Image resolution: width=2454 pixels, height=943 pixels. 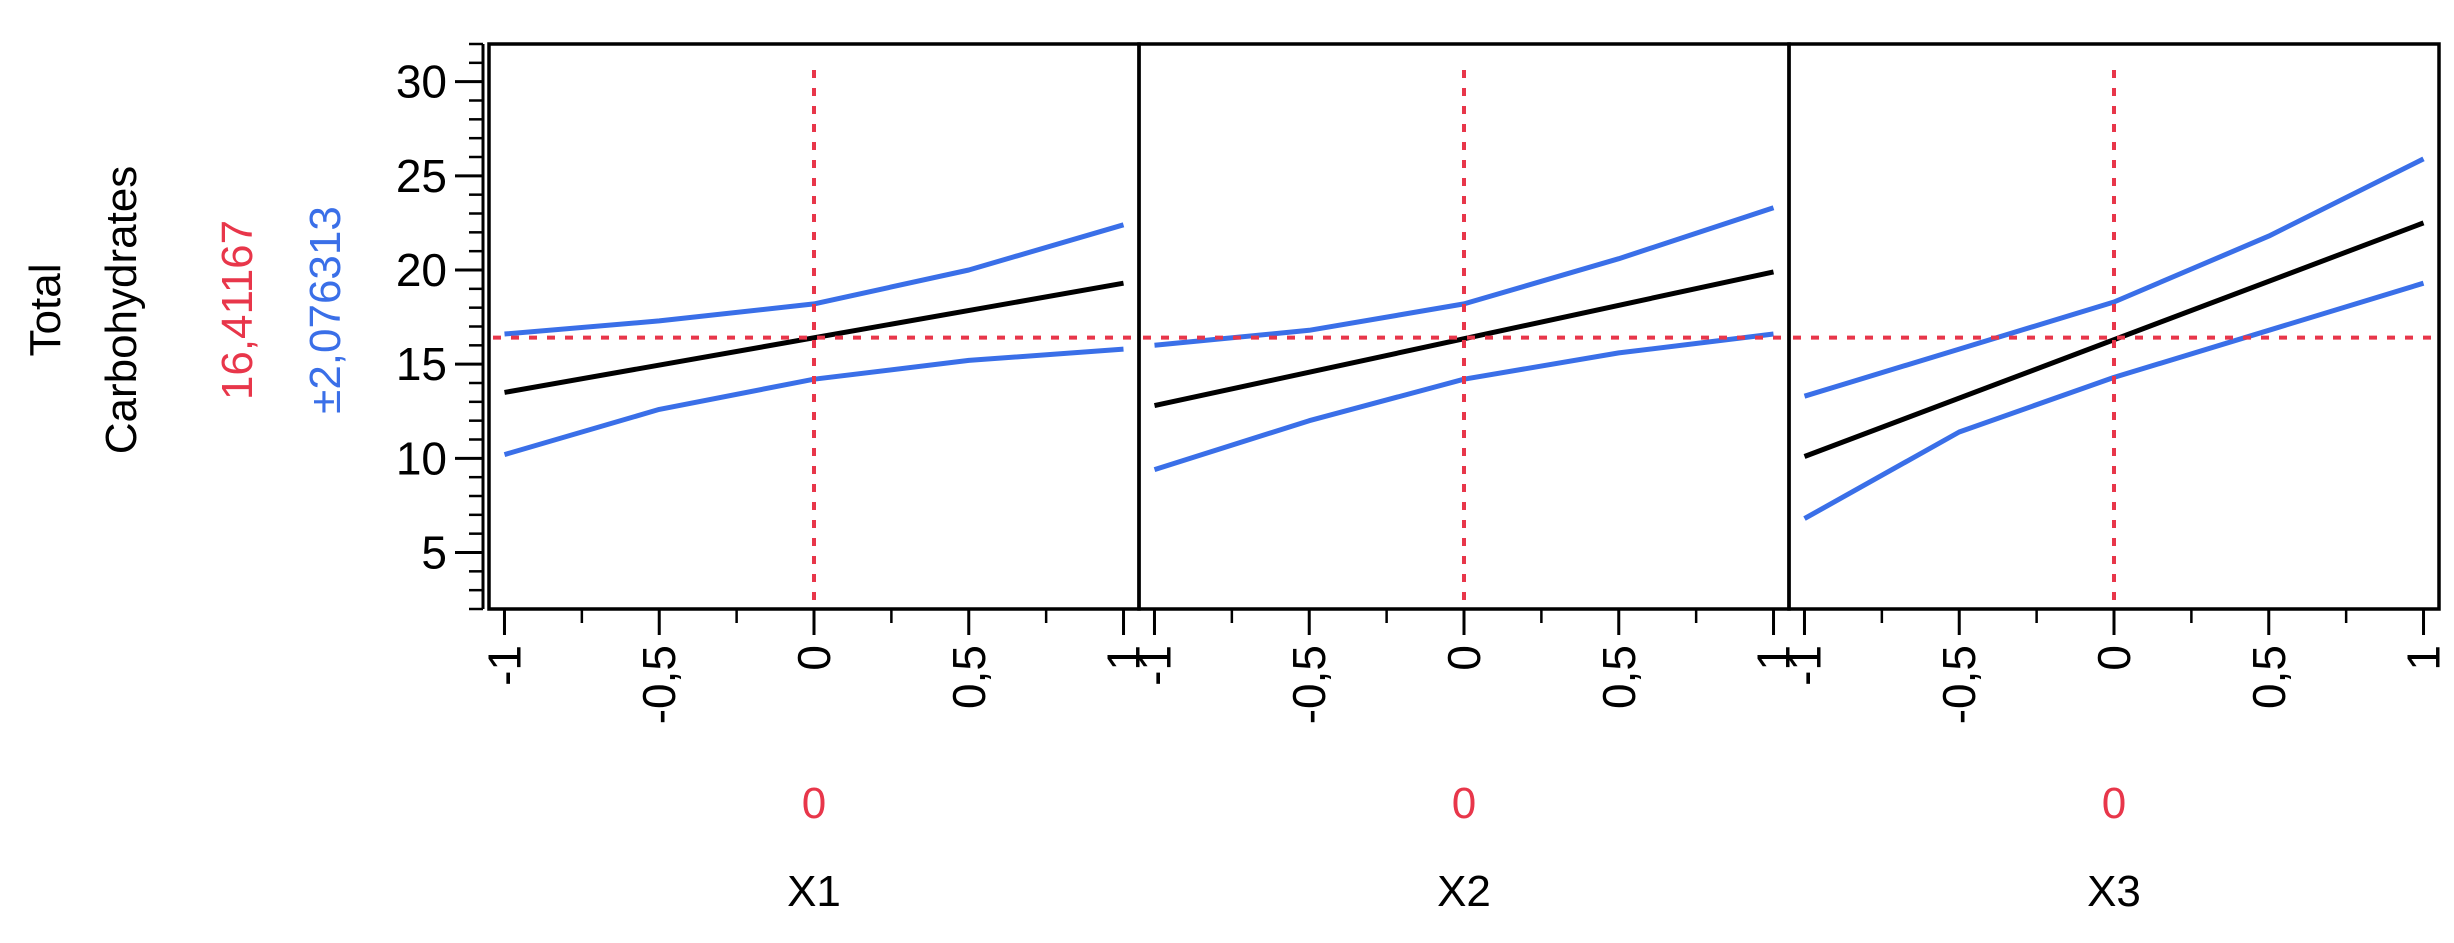 I want to click on y-tick-label: 5, so click(x=434, y=553).